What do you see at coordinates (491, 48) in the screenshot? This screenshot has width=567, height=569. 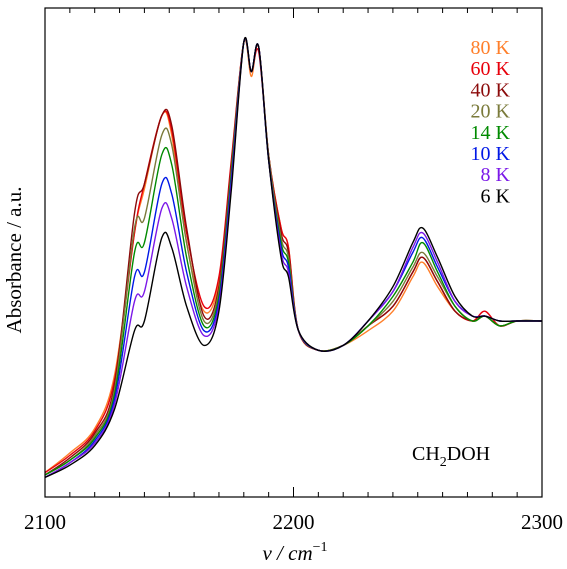 I see `legend-entry-80k: 80 K` at bounding box center [491, 48].